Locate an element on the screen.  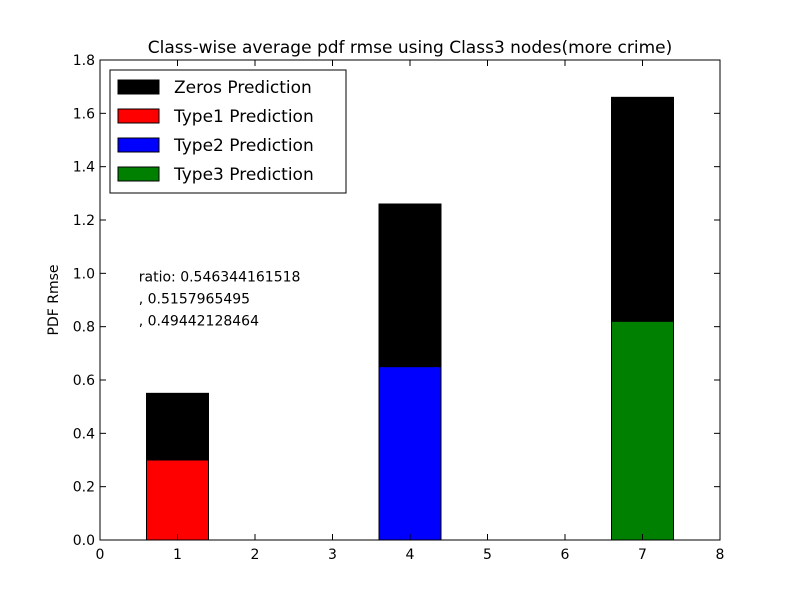
y-tick-label: 0.0 is located at coordinates (84, 541).